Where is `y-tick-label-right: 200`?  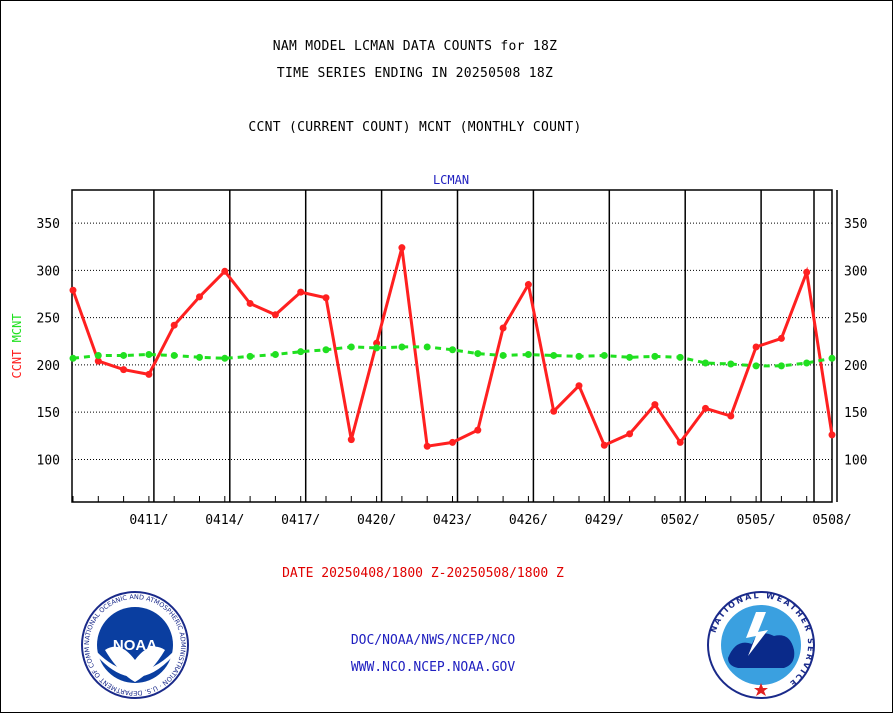 y-tick-label-right: 200 is located at coordinates (855, 366).